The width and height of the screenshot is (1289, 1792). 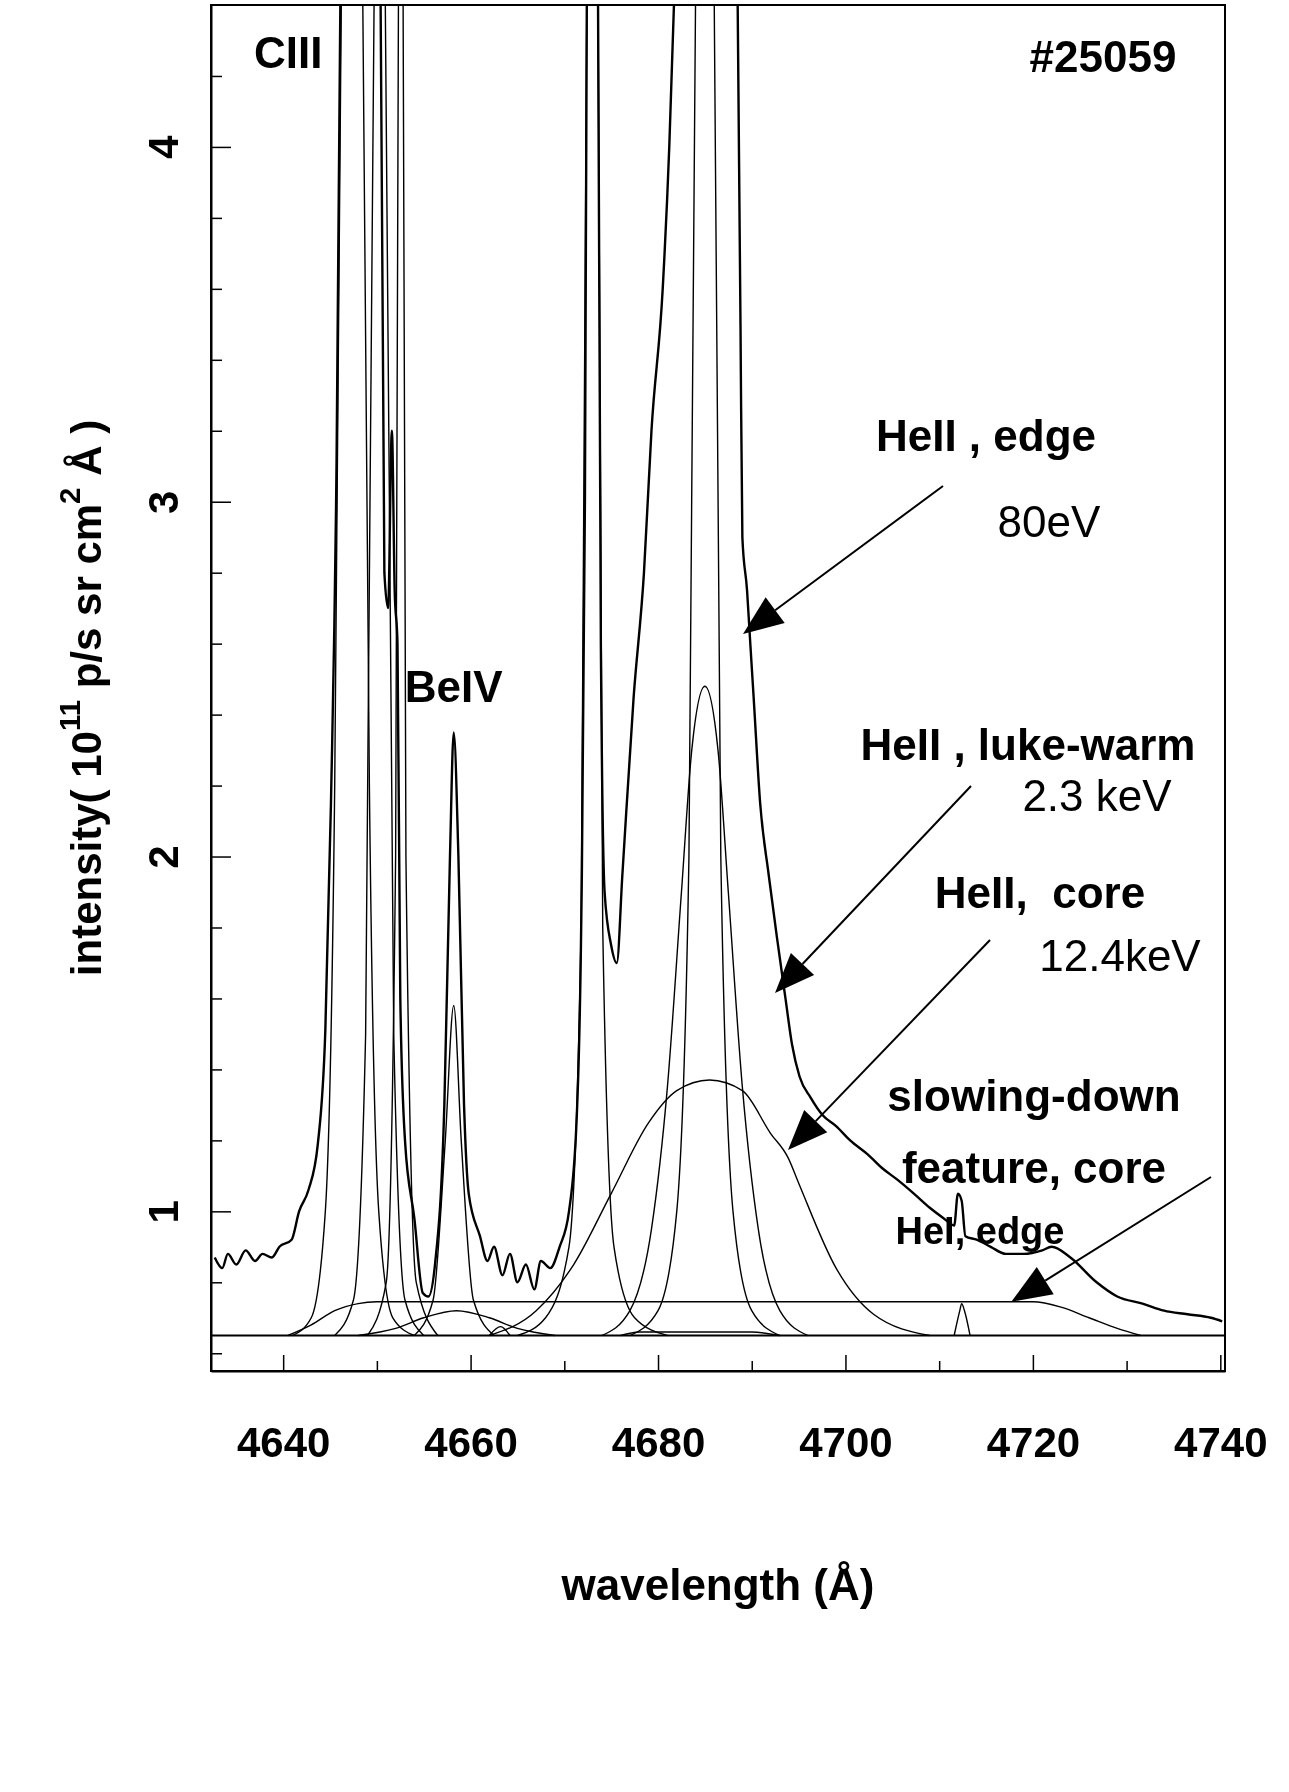 I want to click on y-tick-label: 4, so click(x=163, y=147).